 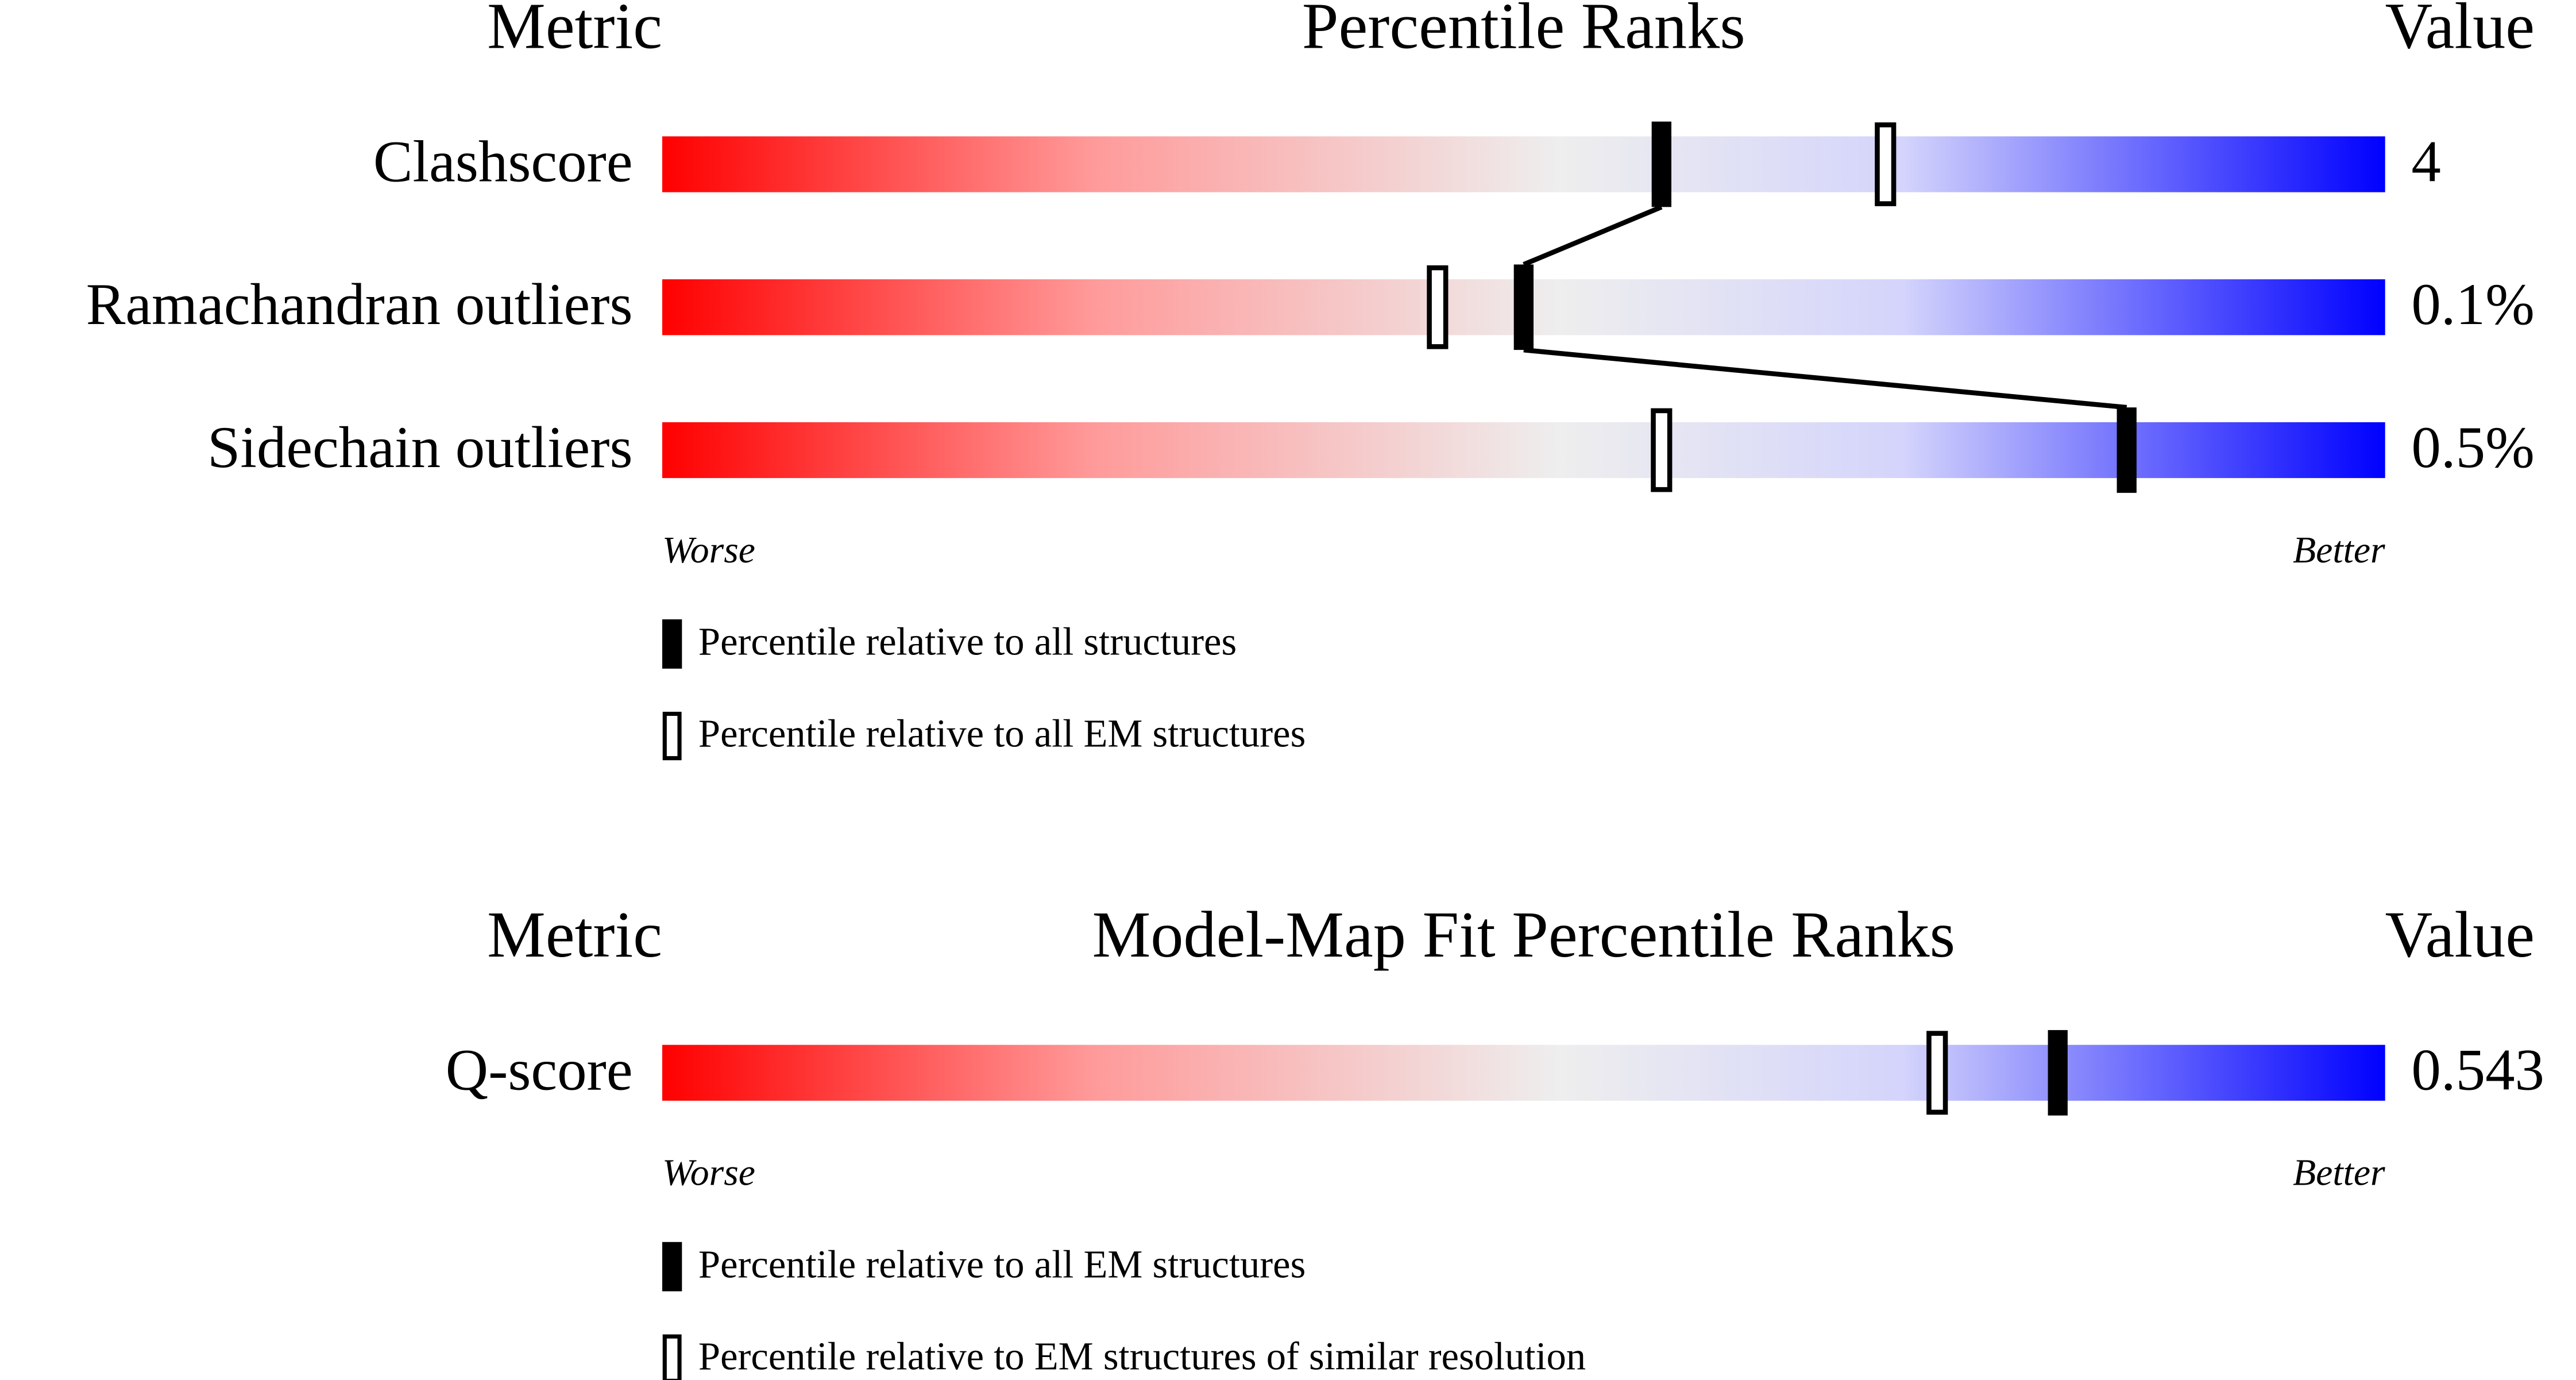 I want to click on metric-label: Clashscore, so click(x=503, y=161).